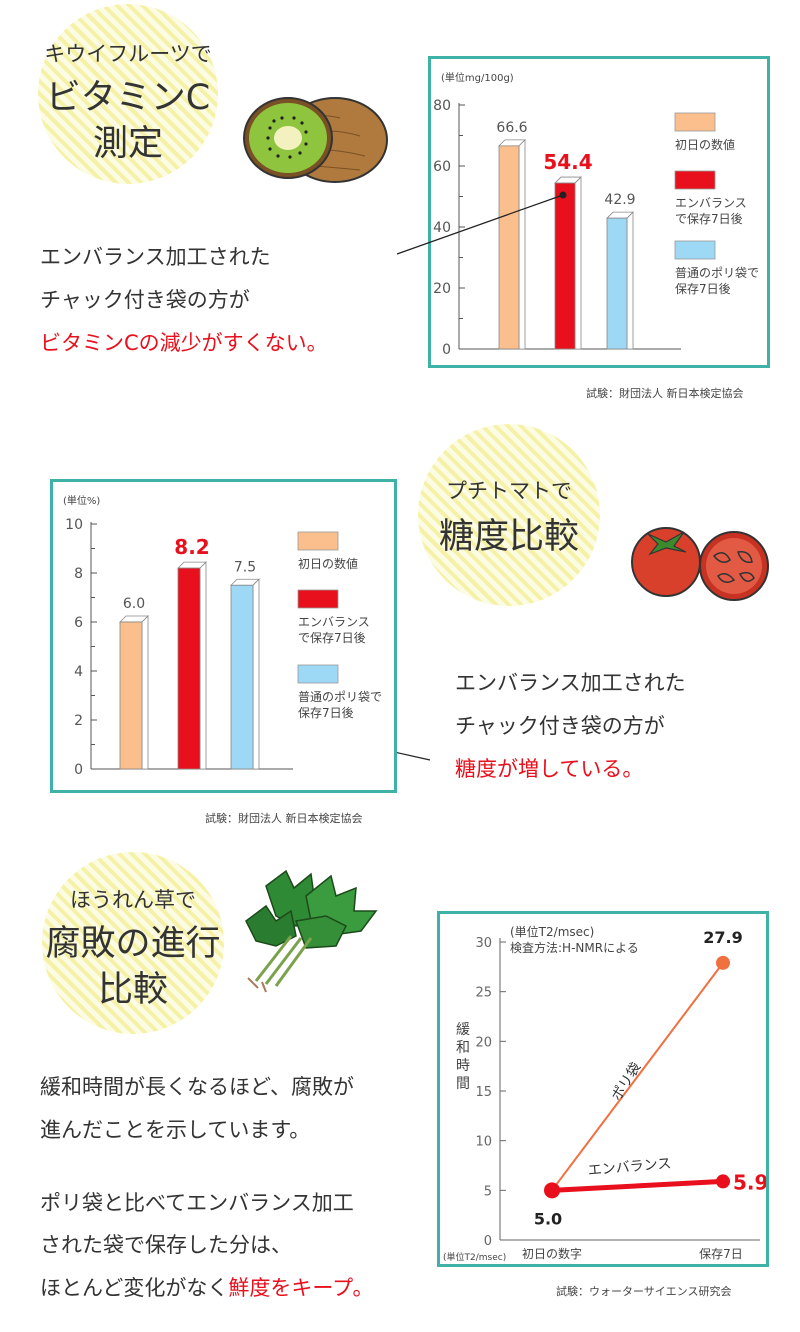  What do you see at coordinates (78, 574) in the screenshot?
I see `y-tick-label: 8` at bounding box center [78, 574].